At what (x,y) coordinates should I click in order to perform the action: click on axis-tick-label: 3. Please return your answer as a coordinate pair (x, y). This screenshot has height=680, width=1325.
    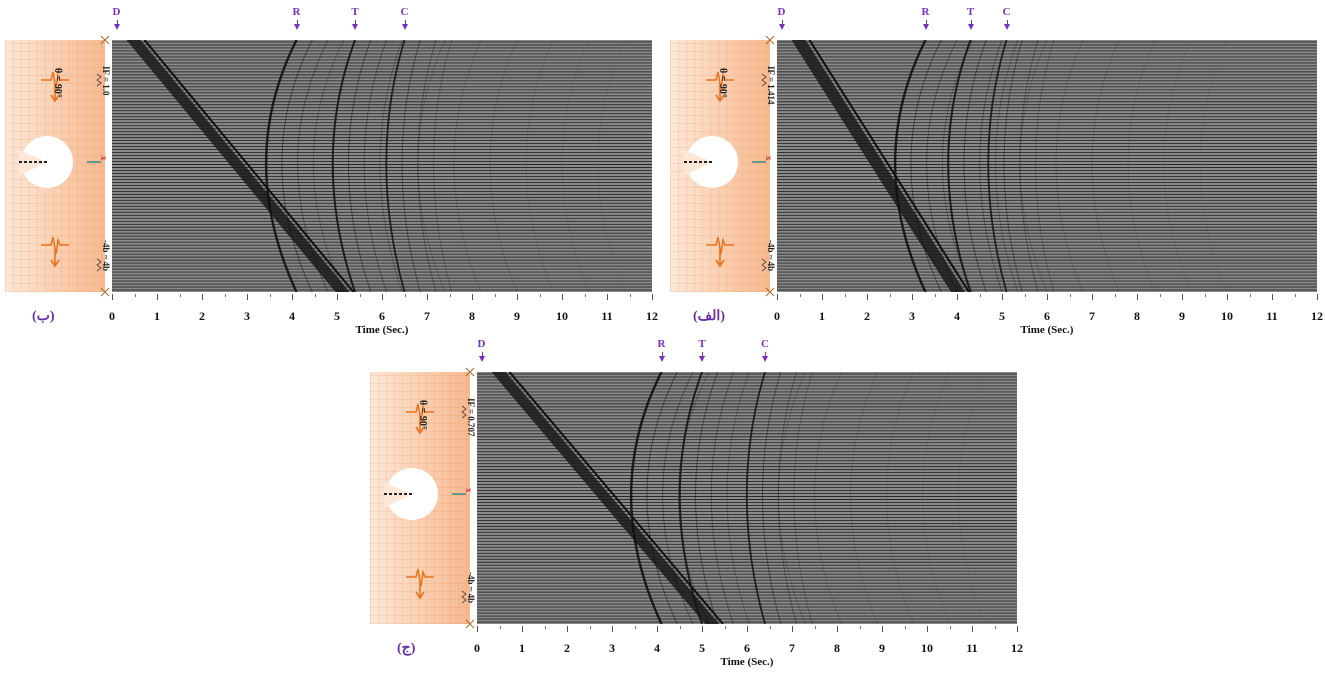
    Looking at the image, I should click on (912, 316).